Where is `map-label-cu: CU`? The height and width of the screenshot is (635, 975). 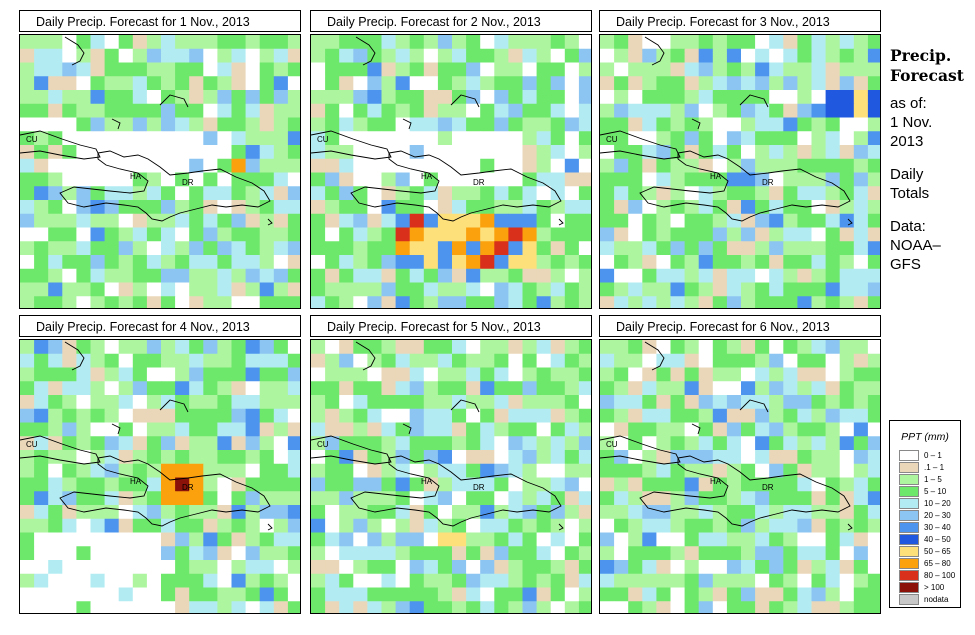 map-label-cu: CU is located at coordinates (323, 444).